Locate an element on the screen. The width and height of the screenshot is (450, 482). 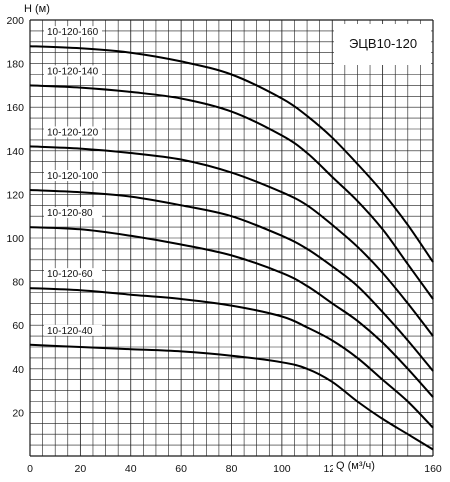
x-tick-label: 160 is located at coordinates (433, 469).